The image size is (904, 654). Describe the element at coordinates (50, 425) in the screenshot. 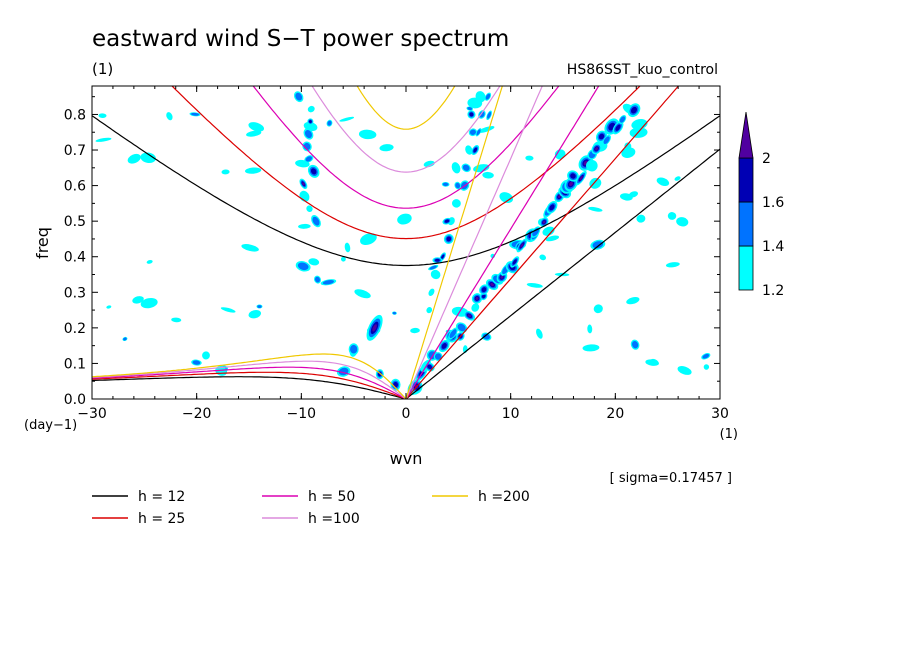

I see `y-axis-unit: (day−1)` at that location.